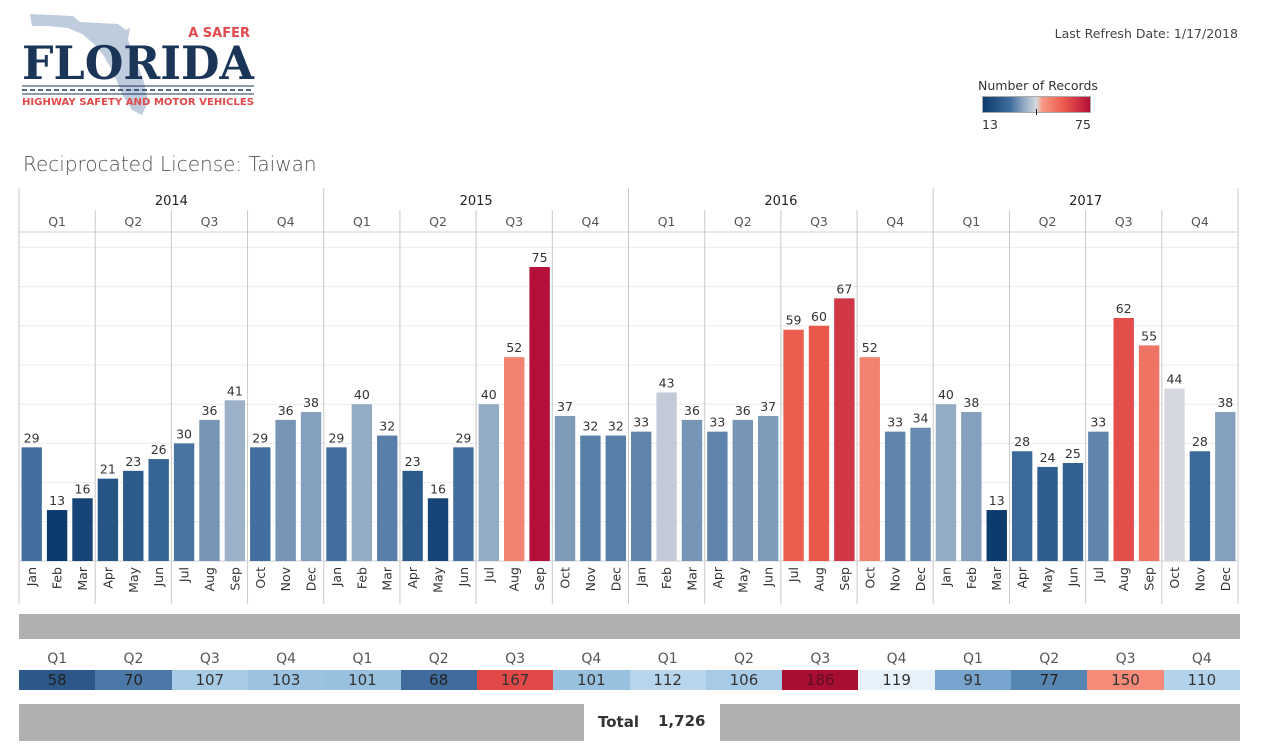  Describe the element at coordinates (990, 124) in the screenshot. I see `color-legend-min: 13` at that location.